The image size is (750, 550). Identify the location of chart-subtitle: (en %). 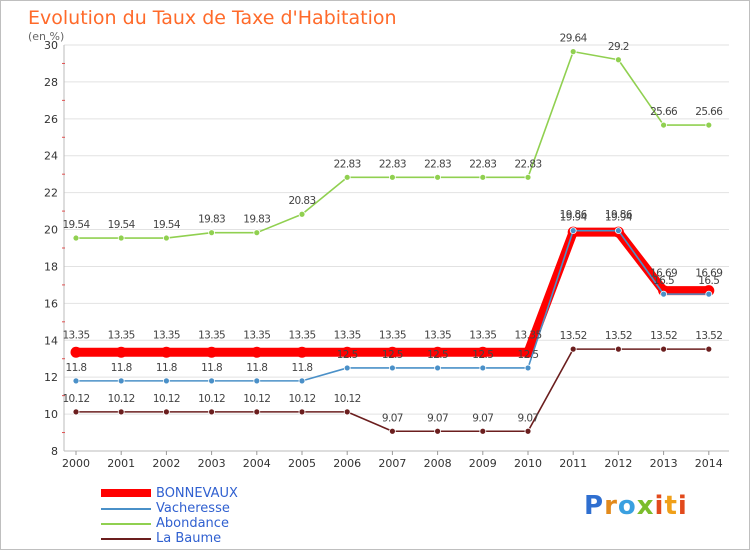
(46, 36).